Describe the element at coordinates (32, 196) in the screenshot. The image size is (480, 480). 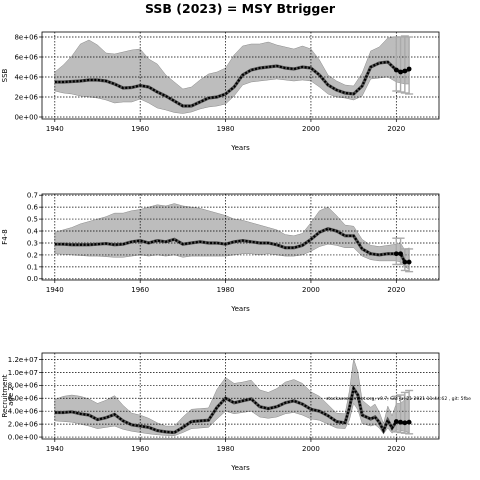
I see `y-tick-label: 0.7` at that location.